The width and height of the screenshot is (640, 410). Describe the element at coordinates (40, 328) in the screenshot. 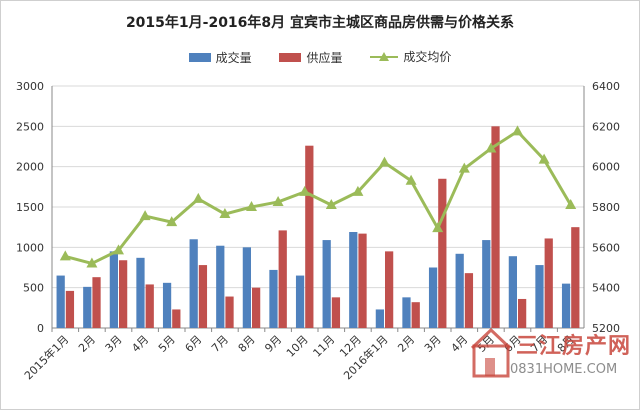

I see `y-left-tick-label: 0` at that location.